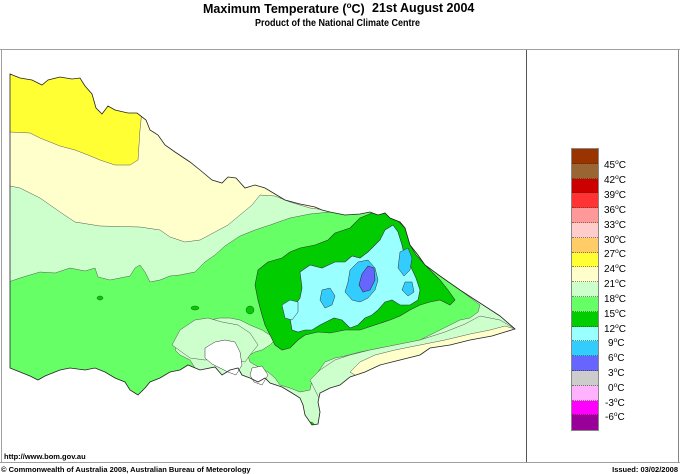 The width and height of the screenshot is (680, 474). I want to click on legend-label: 3oC, so click(616, 373).